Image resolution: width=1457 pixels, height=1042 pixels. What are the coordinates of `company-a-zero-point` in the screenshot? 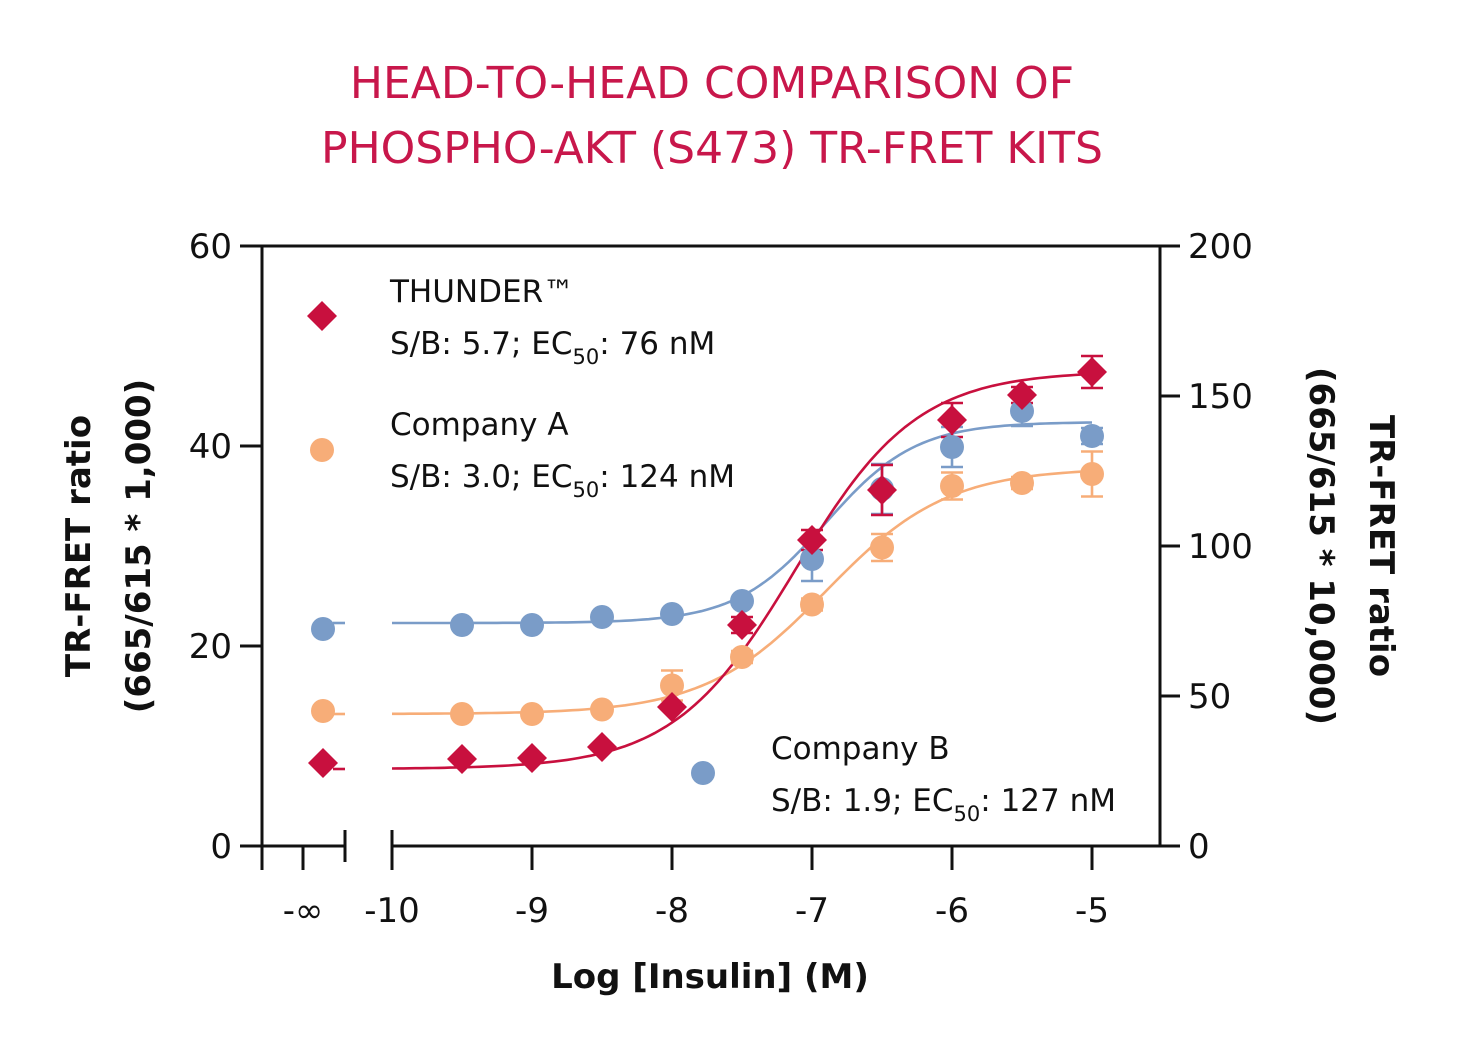 It's located at (323, 711).